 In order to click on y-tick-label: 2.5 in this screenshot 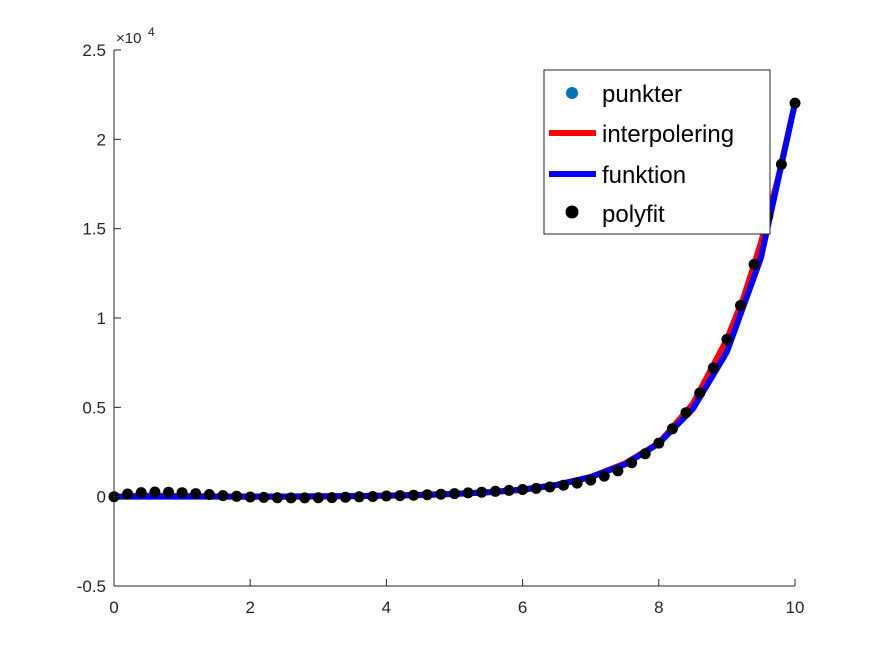, I will do `click(94, 50)`.